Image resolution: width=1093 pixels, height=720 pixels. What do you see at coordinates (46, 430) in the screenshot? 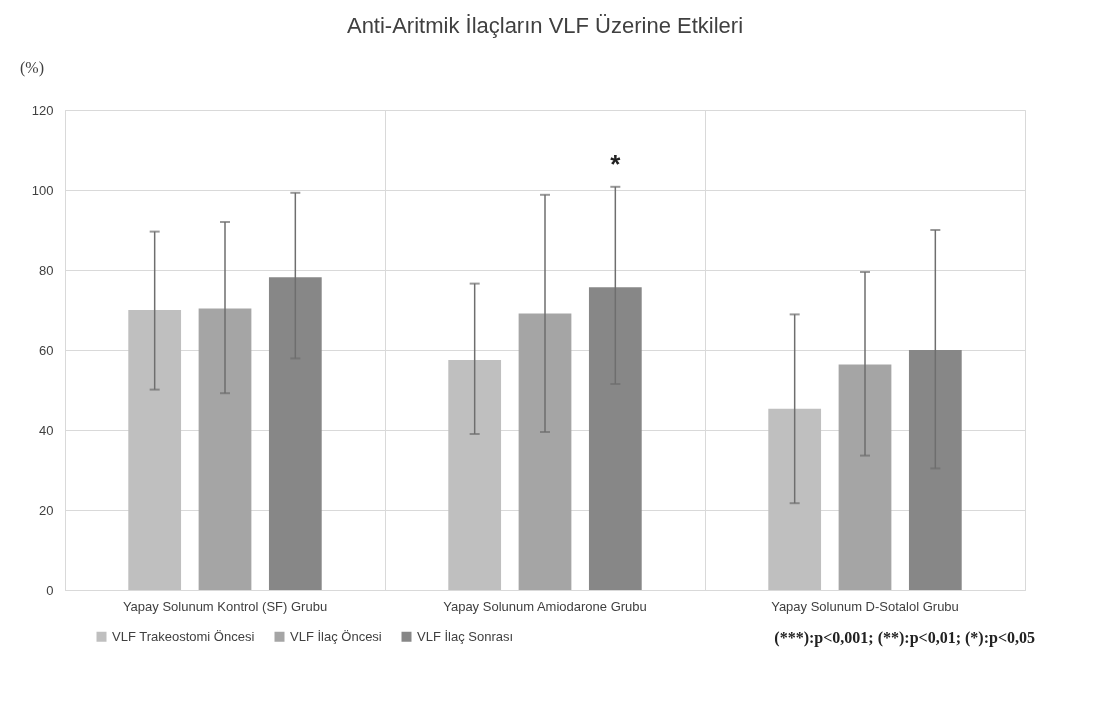
I see `y-tick-label: 40` at bounding box center [46, 430].